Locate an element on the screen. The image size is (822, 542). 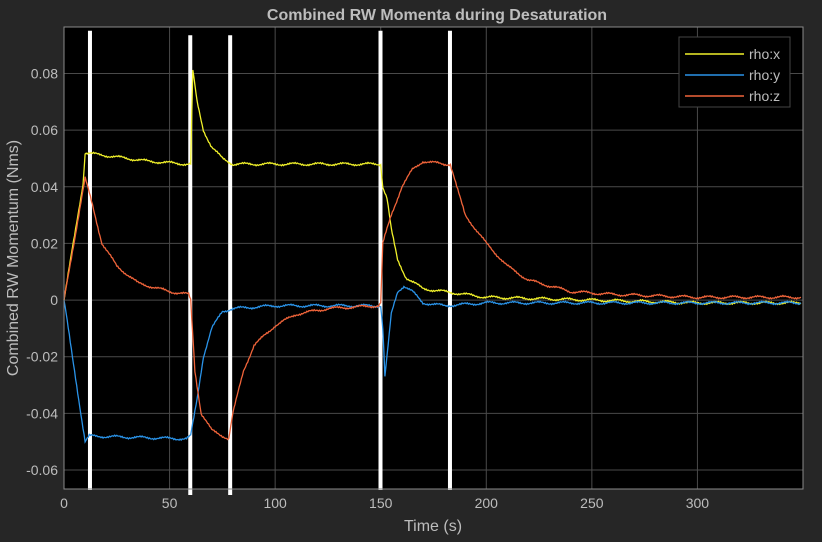
x-tick-label: 50 is located at coordinates (170, 503).